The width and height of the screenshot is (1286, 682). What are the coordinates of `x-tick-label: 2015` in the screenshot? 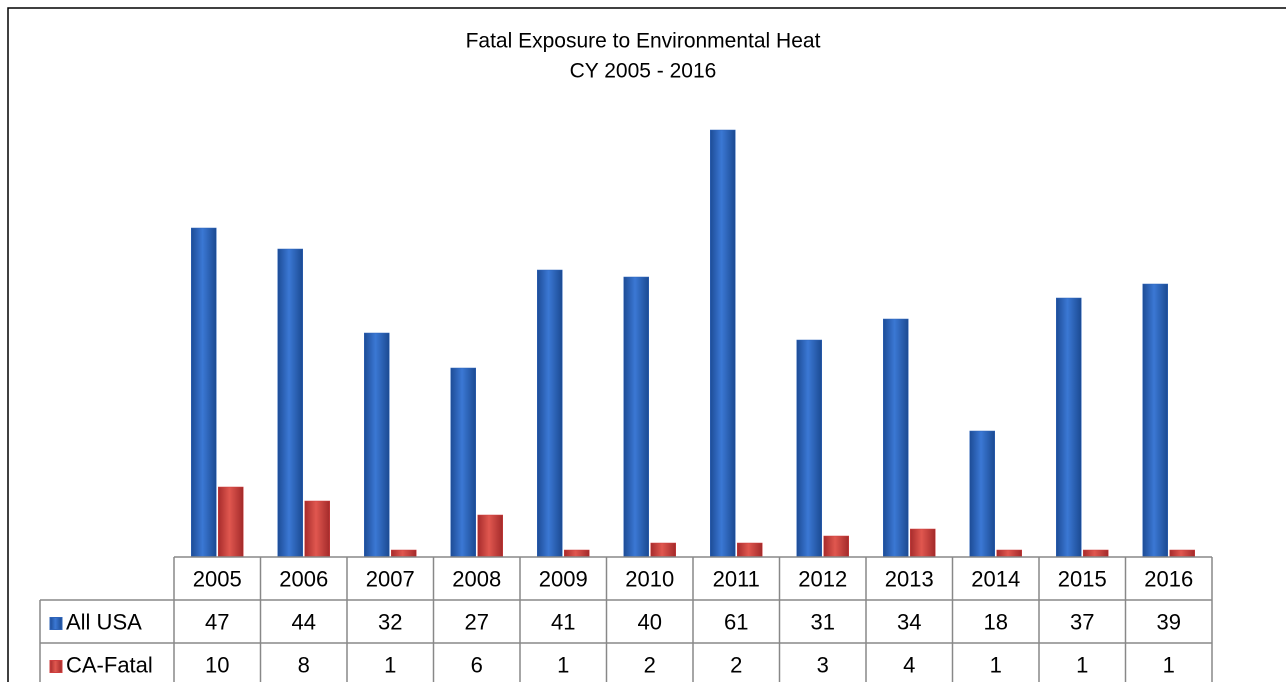 It's located at (1082, 578).